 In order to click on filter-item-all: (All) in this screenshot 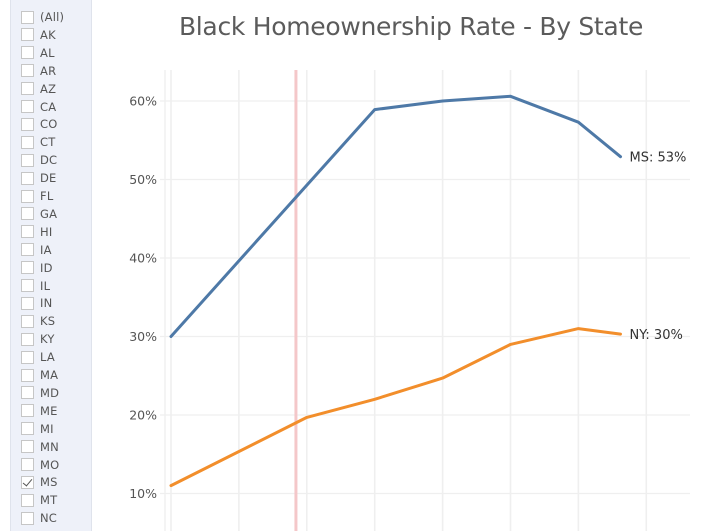, I will do `click(42, 17)`.